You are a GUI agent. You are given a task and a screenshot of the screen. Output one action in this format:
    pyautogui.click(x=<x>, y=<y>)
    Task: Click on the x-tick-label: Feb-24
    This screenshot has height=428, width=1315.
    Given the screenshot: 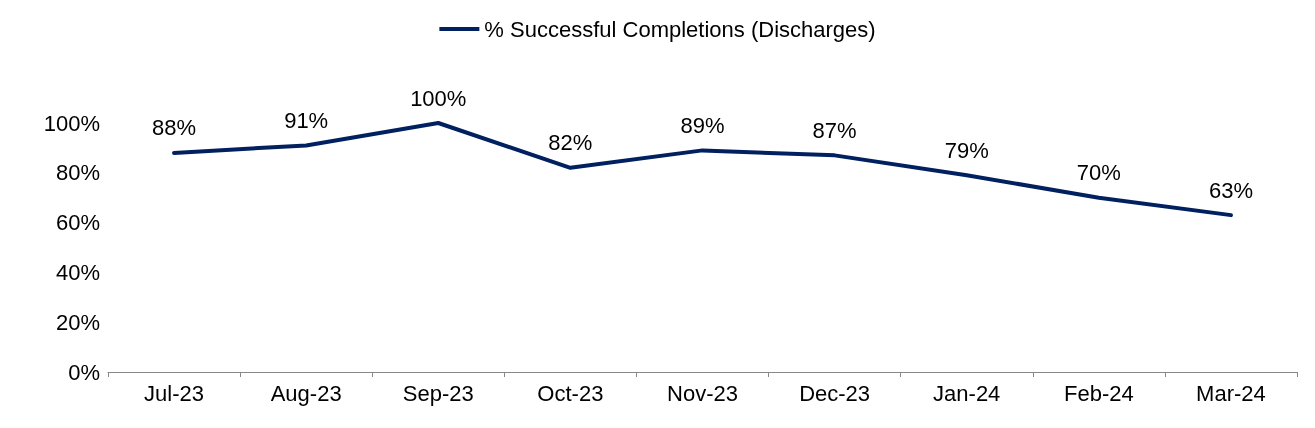 What is the action you would take?
    pyautogui.click(x=1098, y=393)
    